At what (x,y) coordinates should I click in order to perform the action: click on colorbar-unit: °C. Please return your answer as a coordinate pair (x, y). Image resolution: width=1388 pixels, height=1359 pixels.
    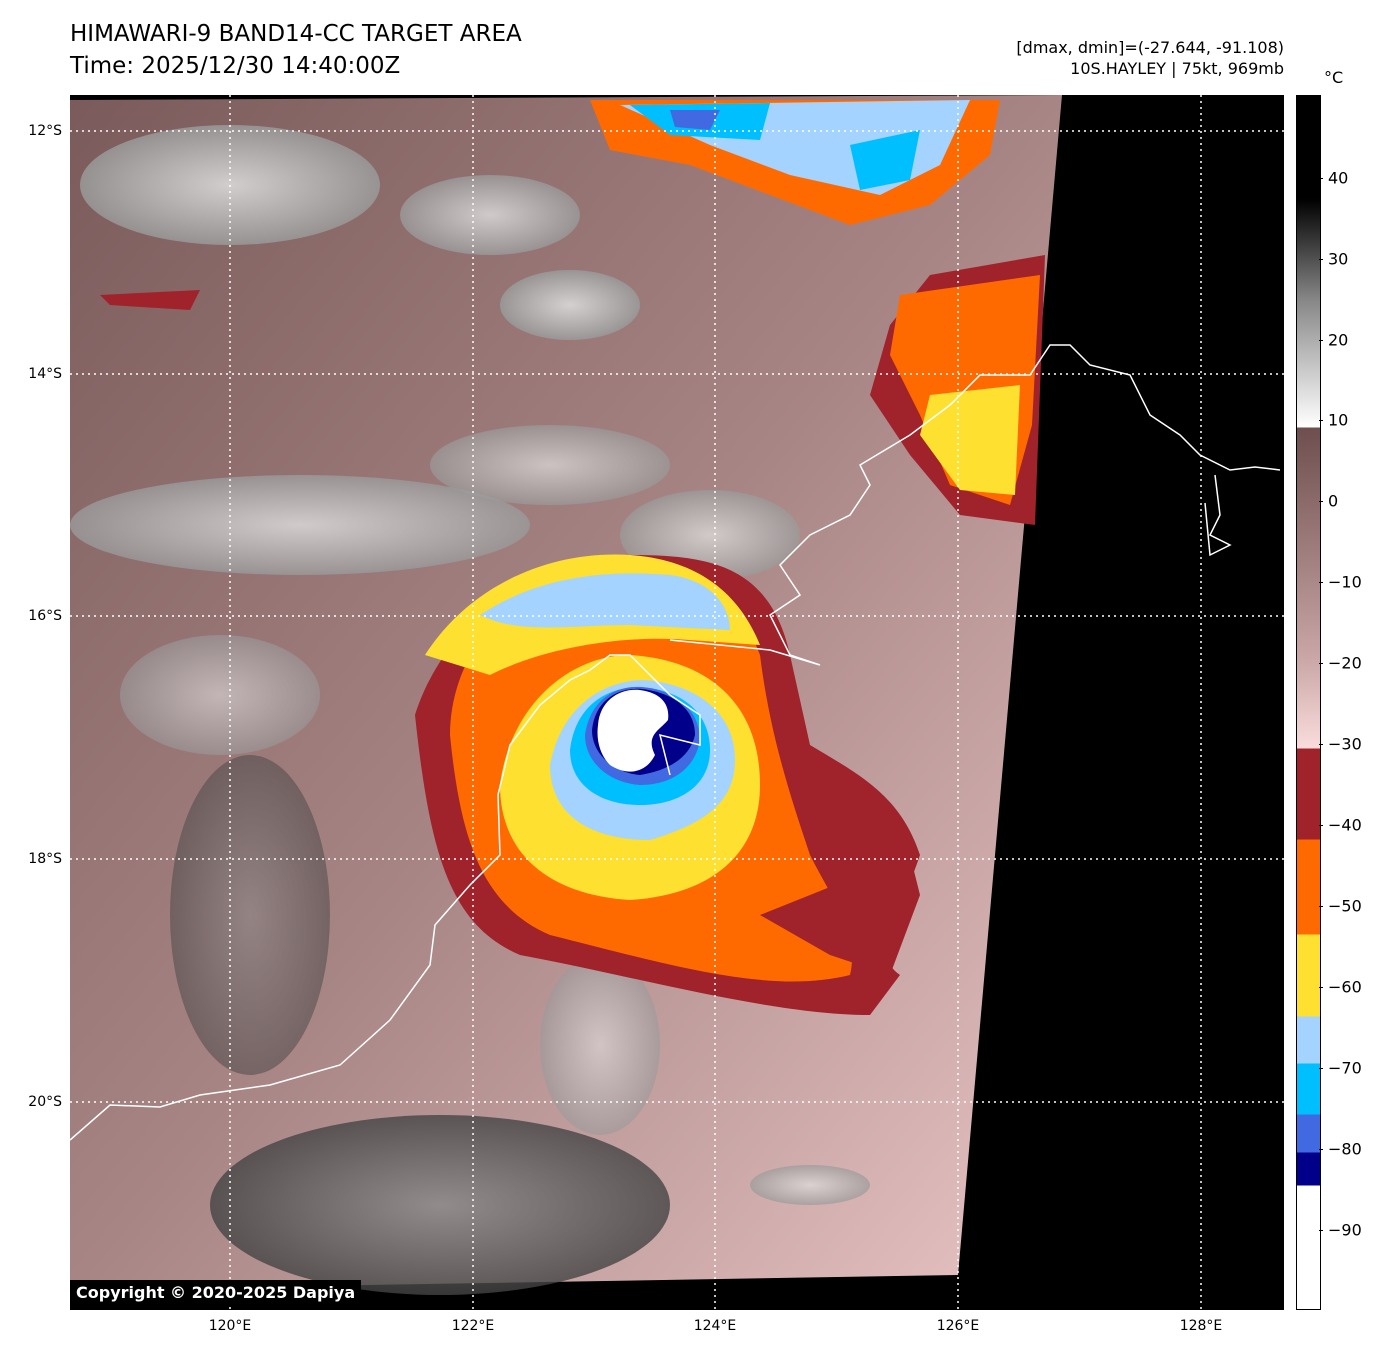
    Looking at the image, I should click on (1334, 77).